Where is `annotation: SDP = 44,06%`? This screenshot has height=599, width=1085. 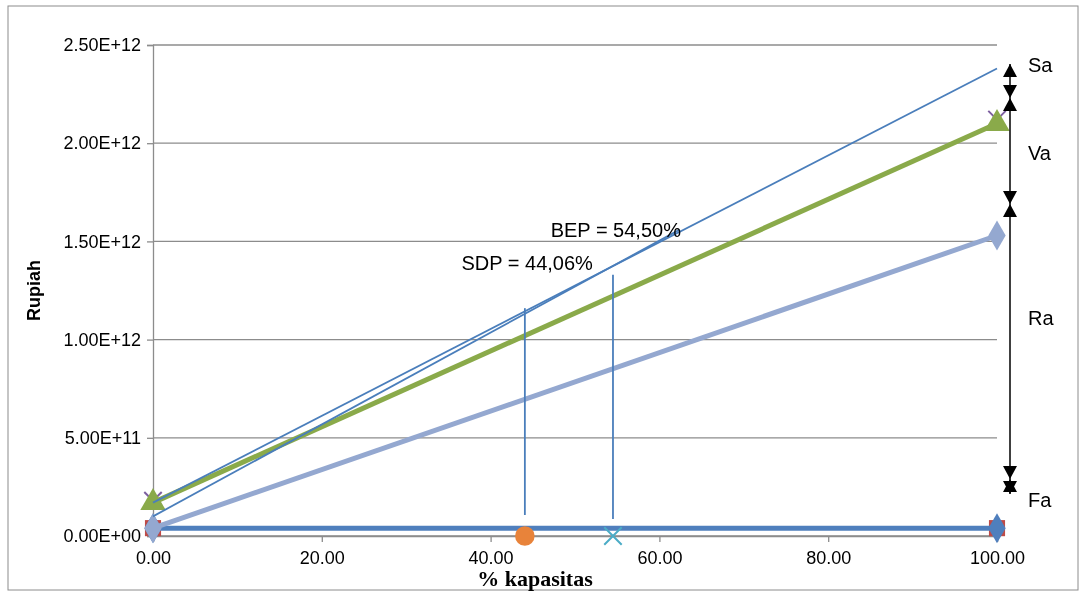
annotation: SDP = 44,06% is located at coordinates (527, 263).